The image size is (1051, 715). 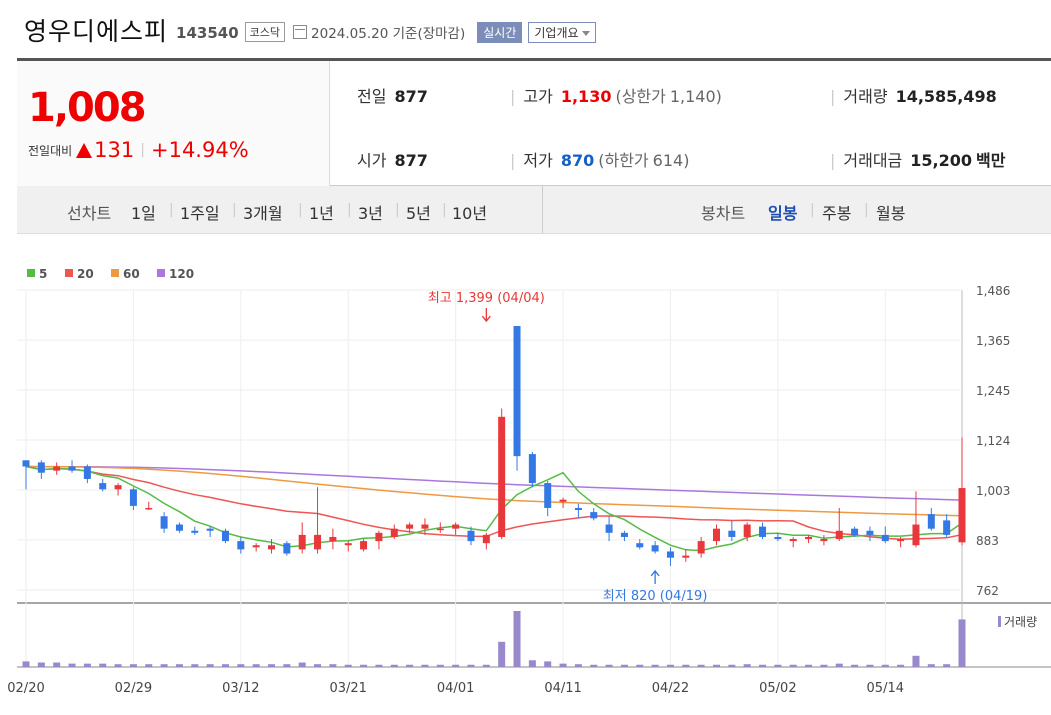 What do you see at coordinates (999, 621) in the screenshot?
I see `volume-legend-swatch` at bounding box center [999, 621].